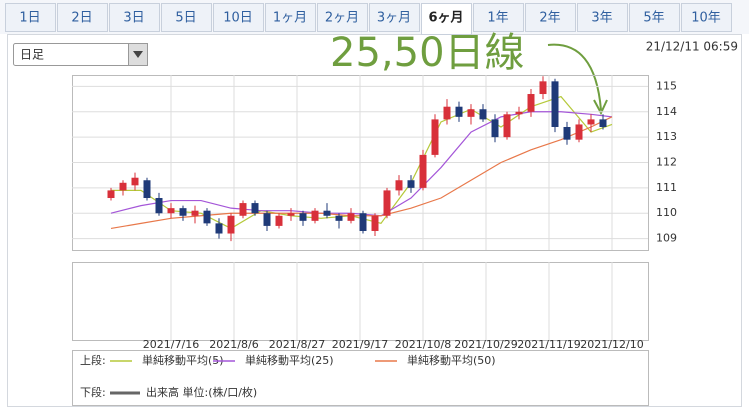 Image resolution: width=749 pixels, height=407 pixels. I want to click on tab-label: 2日, so click(81, 18).